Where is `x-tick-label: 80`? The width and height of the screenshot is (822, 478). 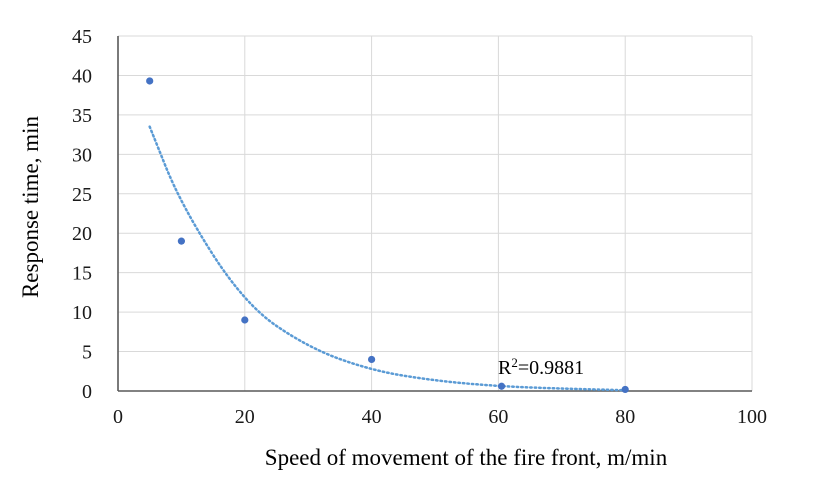 x-tick-label: 80 is located at coordinates (625, 417).